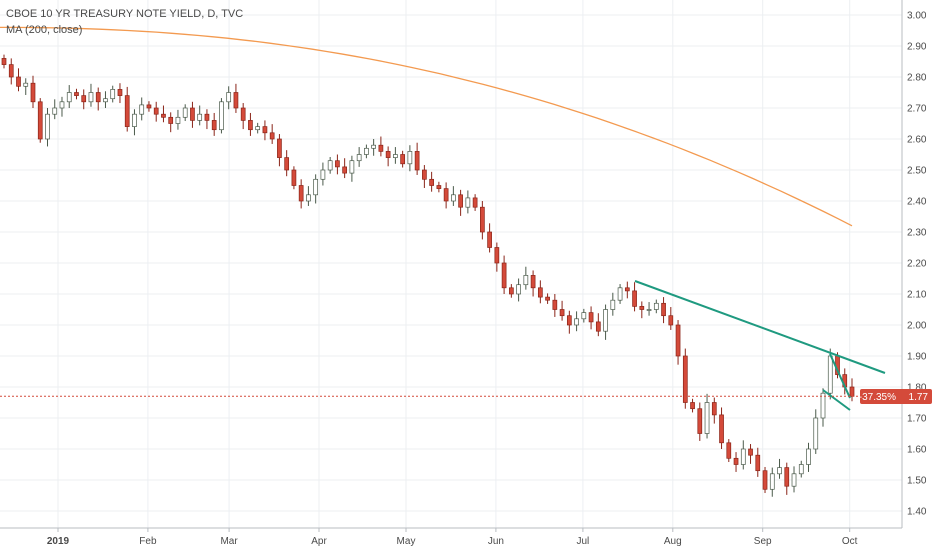 This screenshot has height=550, width=932. Describe the element at coordinates (125, 14) in the screenshot. I see `legend-title: CBOE 10 YR TREASURY NOTE YIELD, D, TVC` at that location.